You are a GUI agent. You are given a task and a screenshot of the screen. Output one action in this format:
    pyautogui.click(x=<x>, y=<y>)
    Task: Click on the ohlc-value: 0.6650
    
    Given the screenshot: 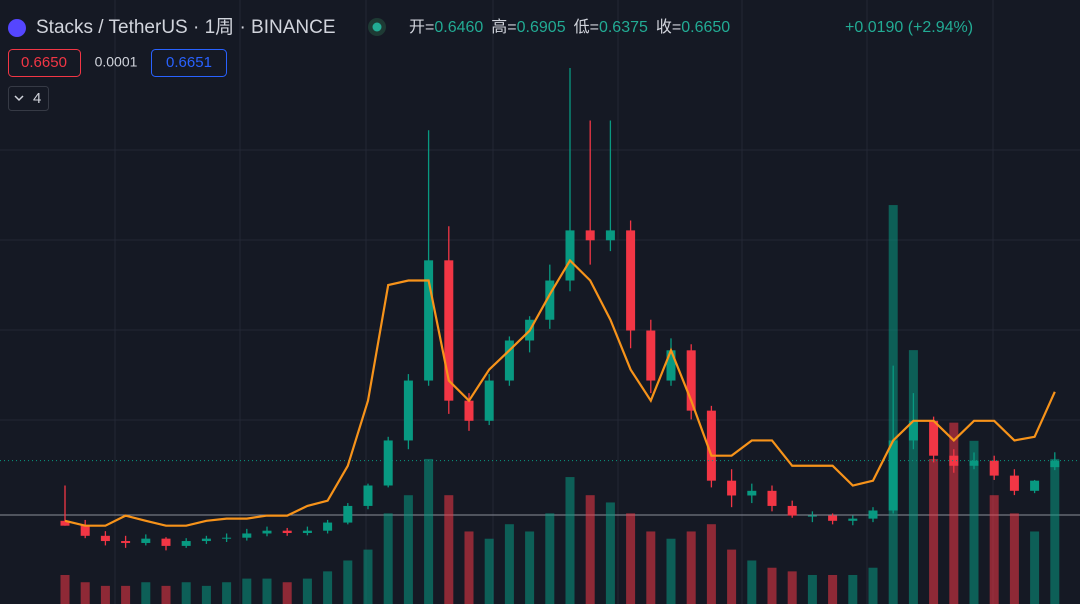 What is the action you would take?
    pyautogui.click(x=705, y=27)
    